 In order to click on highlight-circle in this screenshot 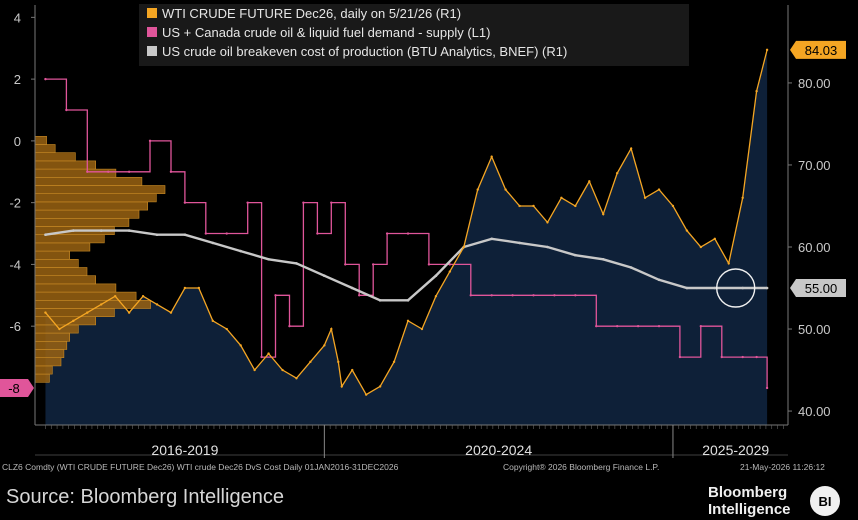, I will do `click(736, 288)`.